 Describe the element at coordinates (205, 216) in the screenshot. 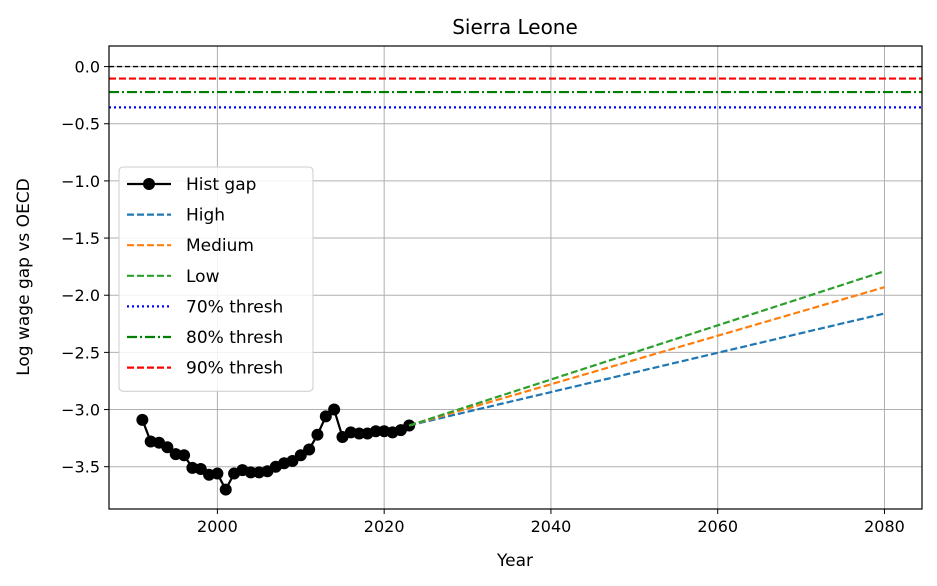

I see `legend-label: High` at that location.